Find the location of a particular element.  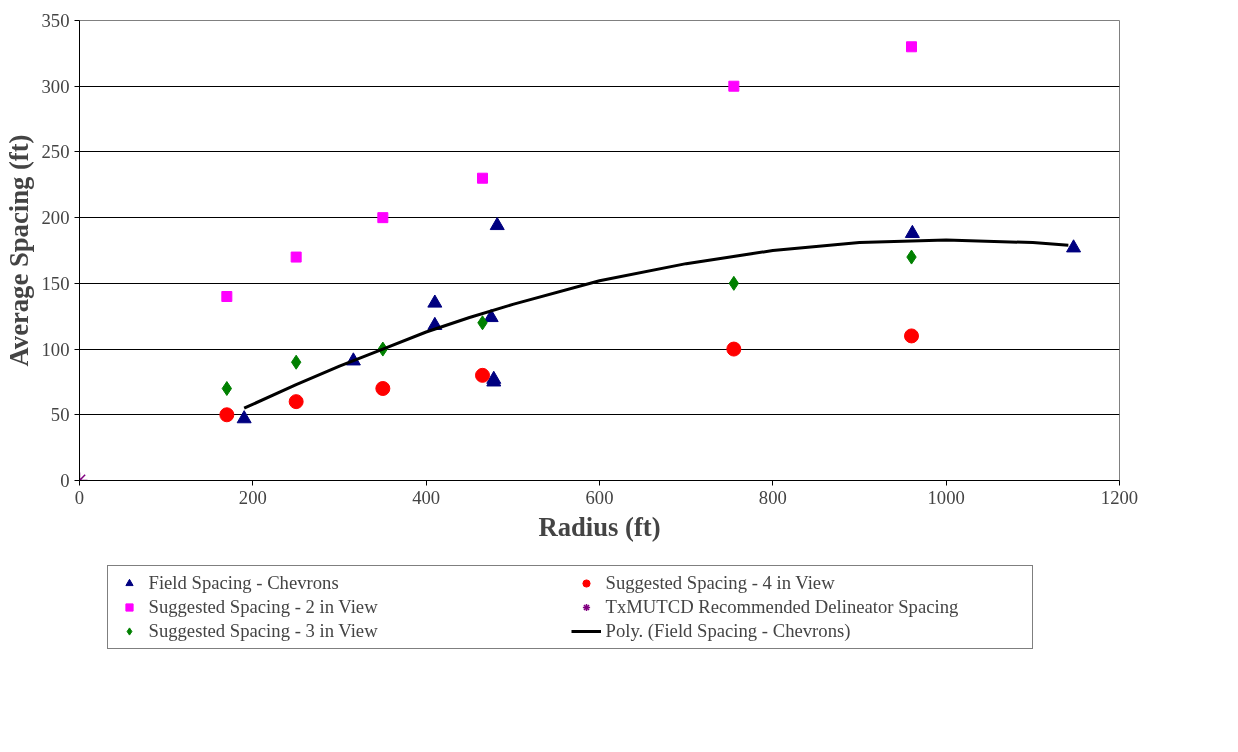

legend-label: Suggested Spacing - 4 in View is located at coordinates (720, 582).